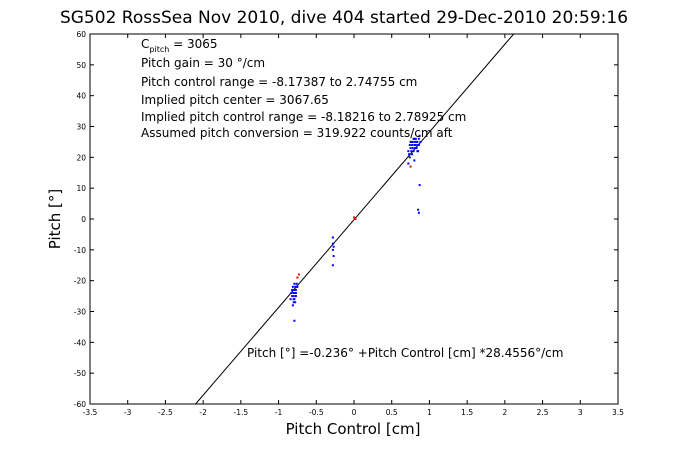  What do you see at coordinates (80, 342) in the screenshot?
I see `y-tick-label: -40` at bounding box center [80, 342].